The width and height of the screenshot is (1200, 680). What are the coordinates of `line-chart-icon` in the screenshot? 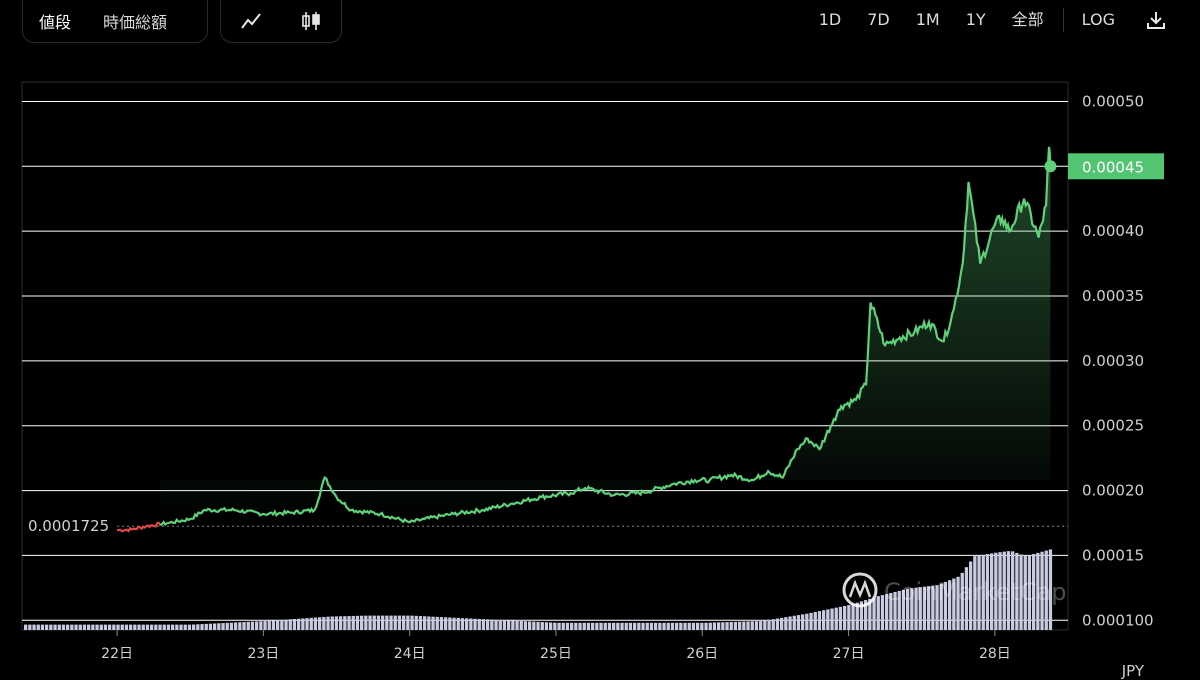 It's located at (251, 21).